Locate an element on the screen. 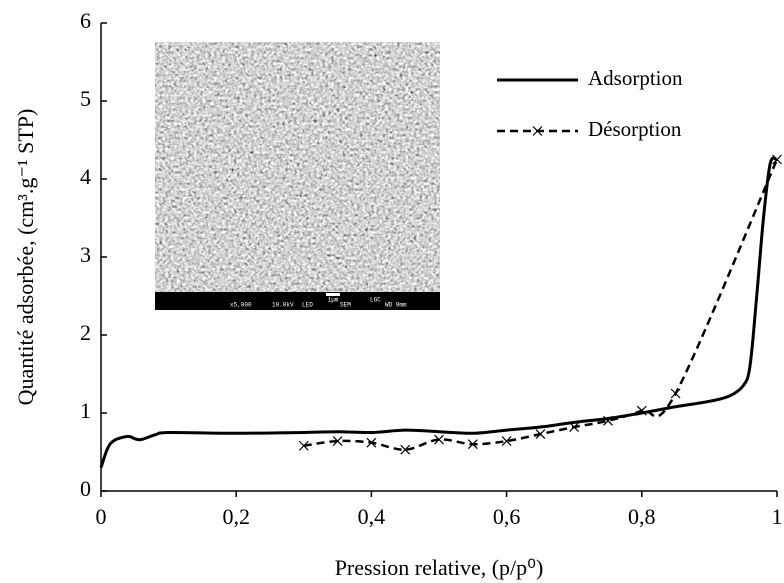  y-tick-label: 5 is located at coordinates (85, 98).